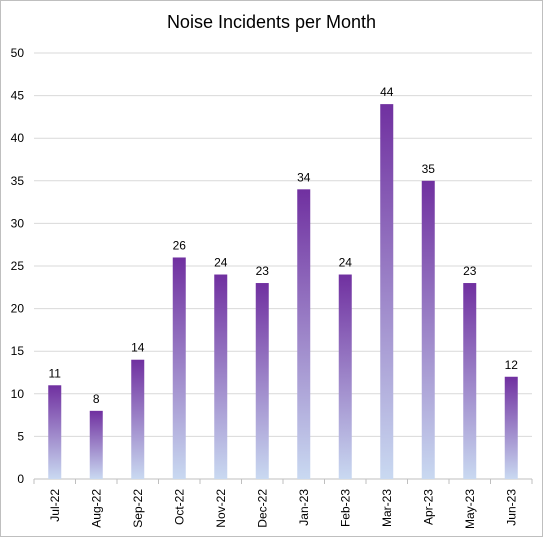  What do you see at coordinates (18, 53) in the screenshot?
I see `y-tick-label: 50` at bounding box center [18, 53].